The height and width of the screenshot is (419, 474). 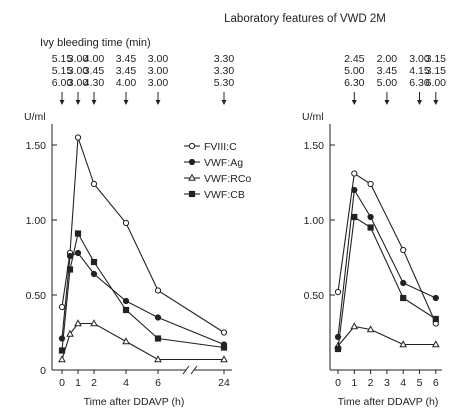 What do you see at coordinates (190, 370) in the screenshot?
I see `left-axis-break` at bounding box center [190, 370].